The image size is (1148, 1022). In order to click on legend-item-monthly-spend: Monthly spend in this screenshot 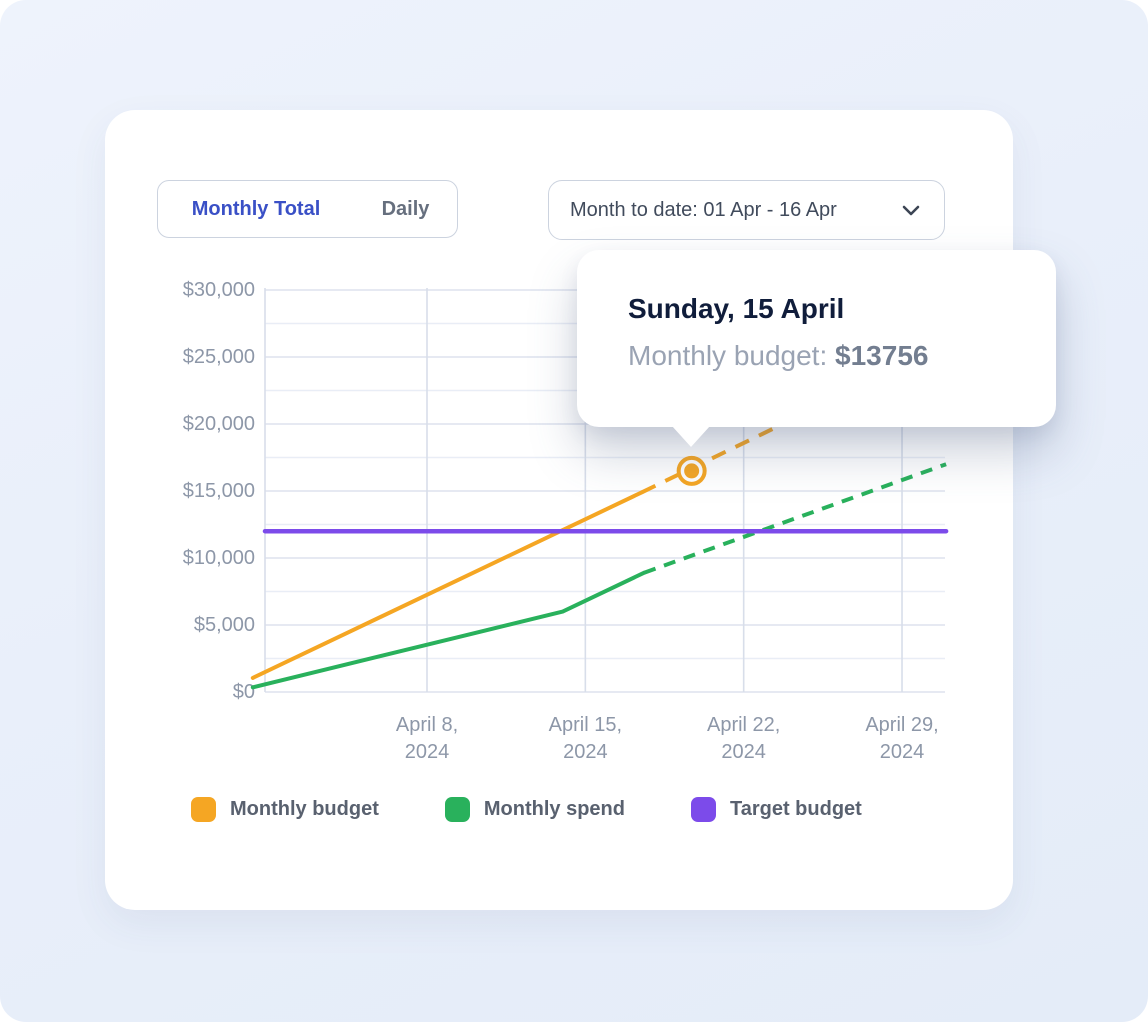, I will do `click(534, 809)`.